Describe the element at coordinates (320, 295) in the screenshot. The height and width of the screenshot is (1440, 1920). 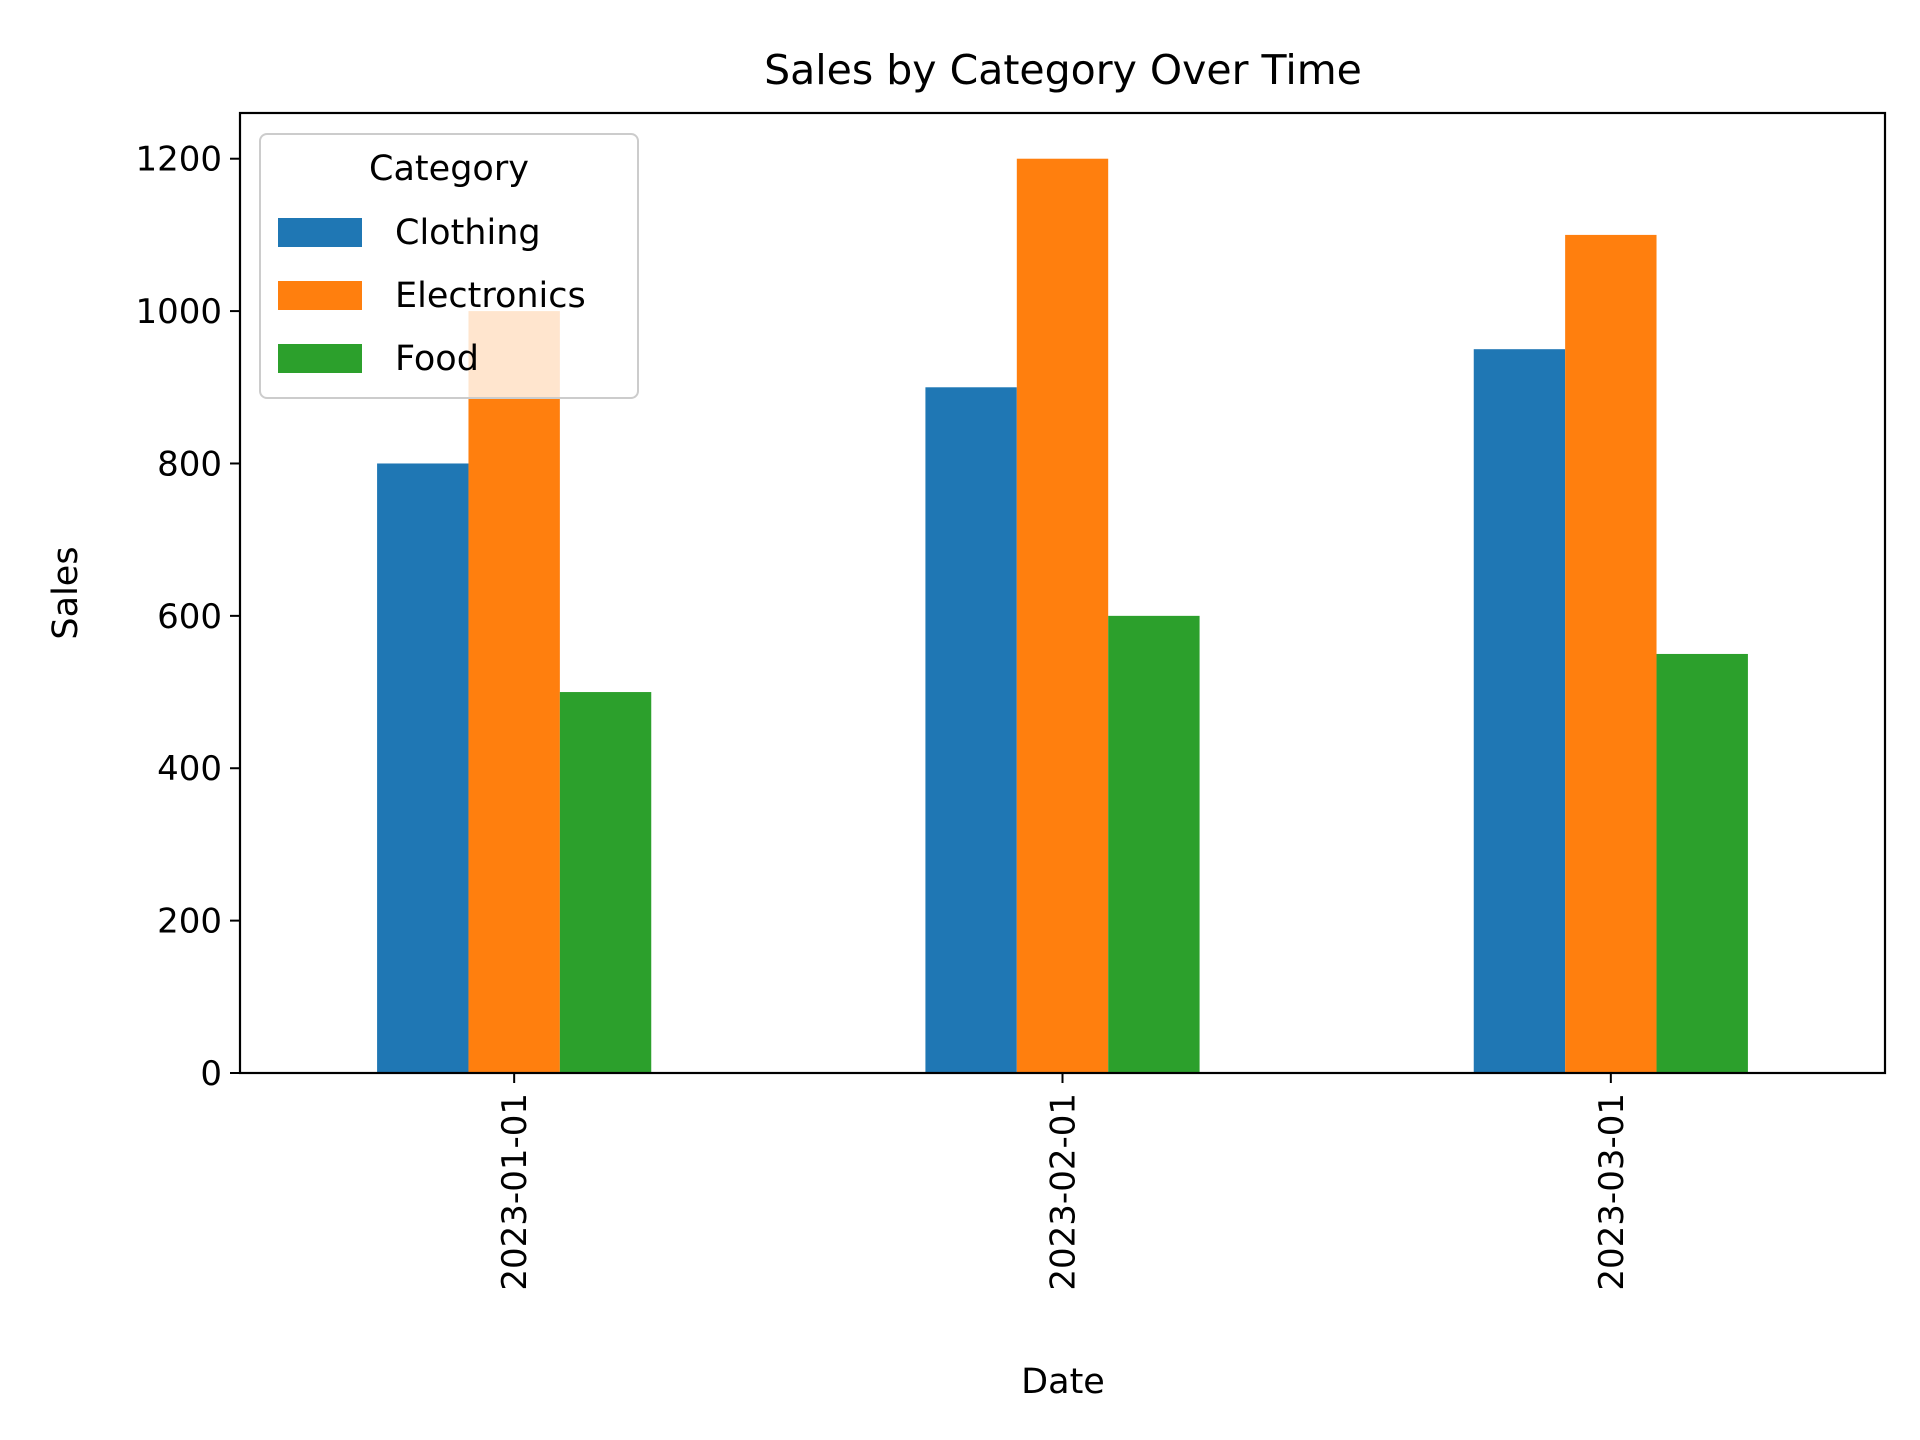
I see `legend-swatch-electronics` at that location.